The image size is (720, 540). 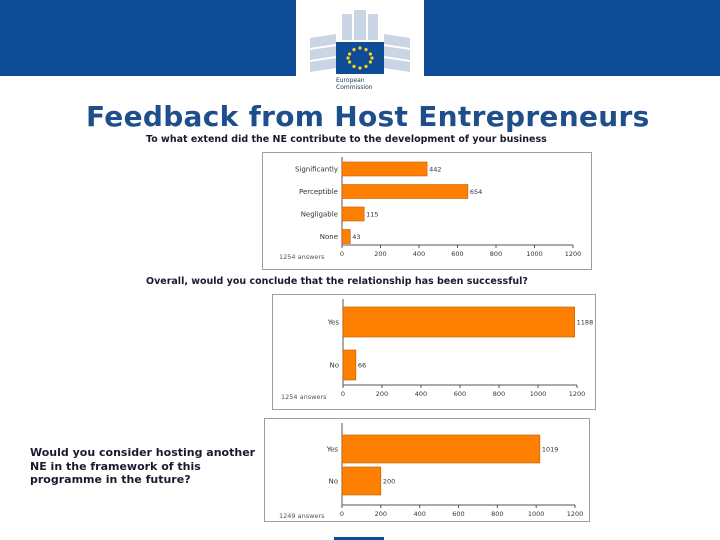 What do you see at coordinates (302, 516) in the screenshot?
I see `chart3-answers-note: 1249 answers` at bounding box center [302, 516].